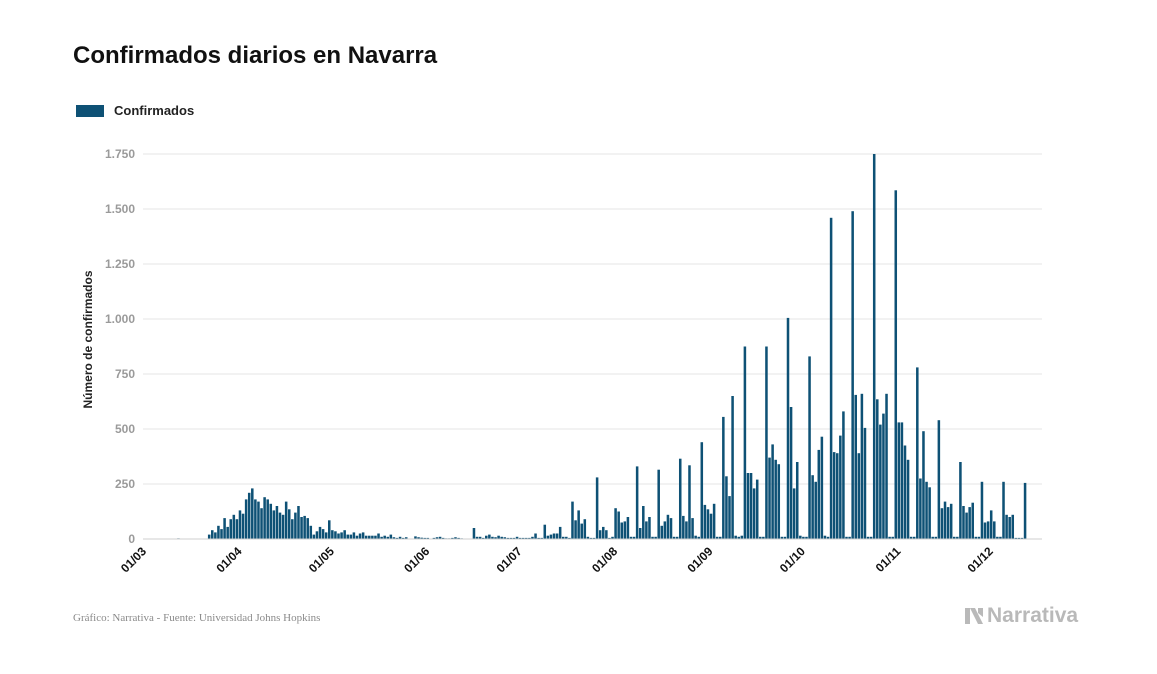  Describe the element at coordinates (133, 559) in the screenshot. I see `x-tick-label: 01/03` at that location.